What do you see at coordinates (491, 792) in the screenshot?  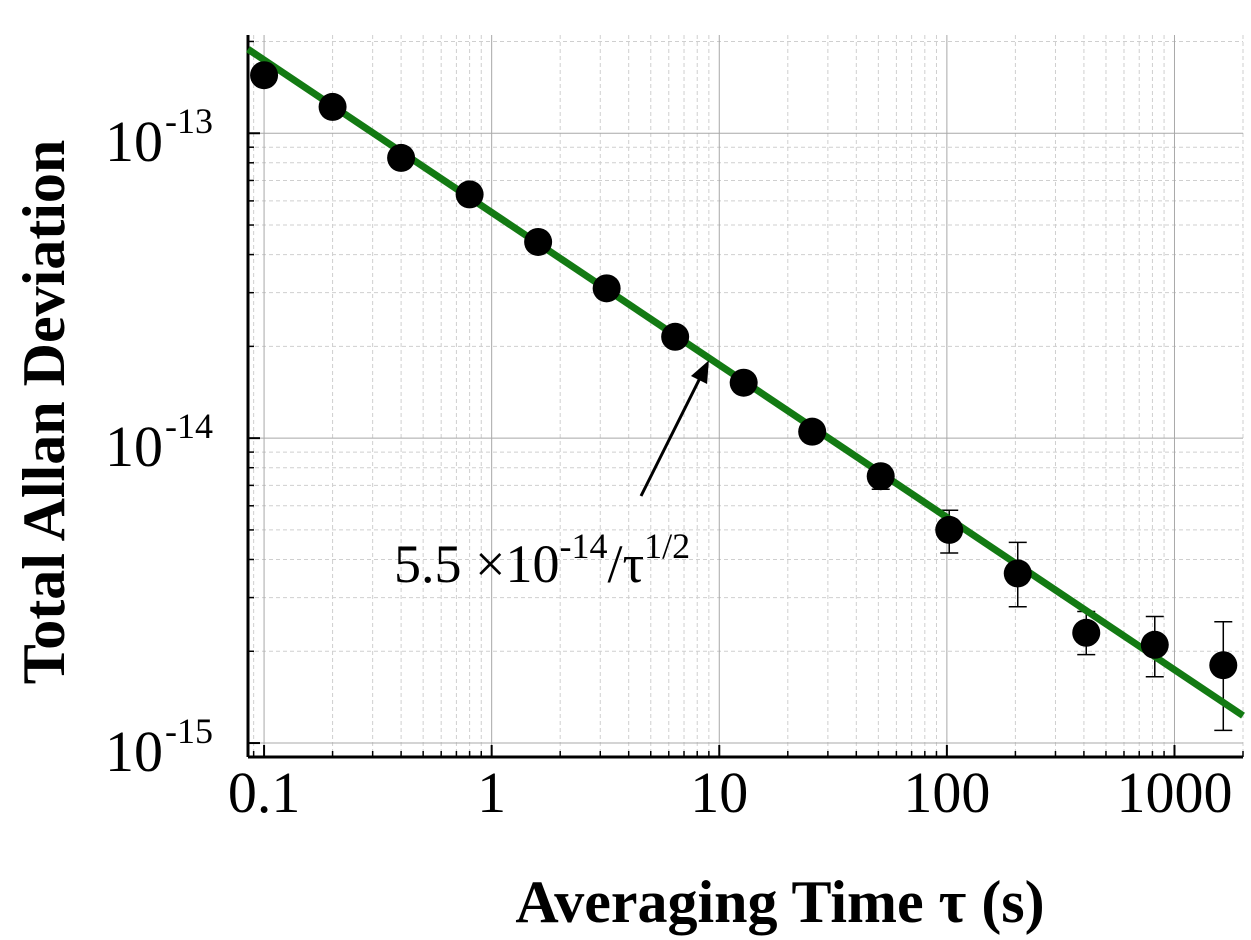 I see `x-tick-label: 1` at bounding box center [491, 792].